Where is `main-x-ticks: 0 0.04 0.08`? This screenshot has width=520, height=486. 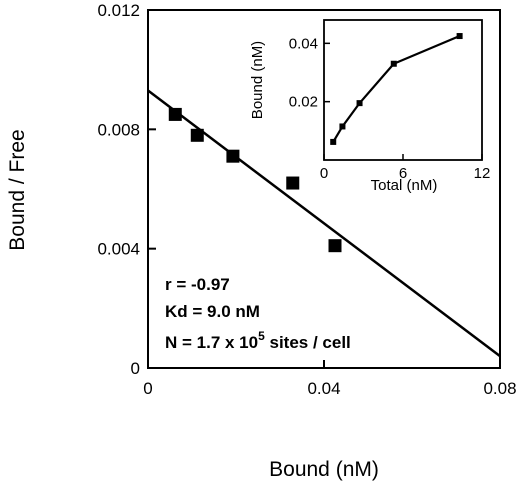 main-x-ticks: 0 0.04 0.08 is located at coordinates (330, 379).